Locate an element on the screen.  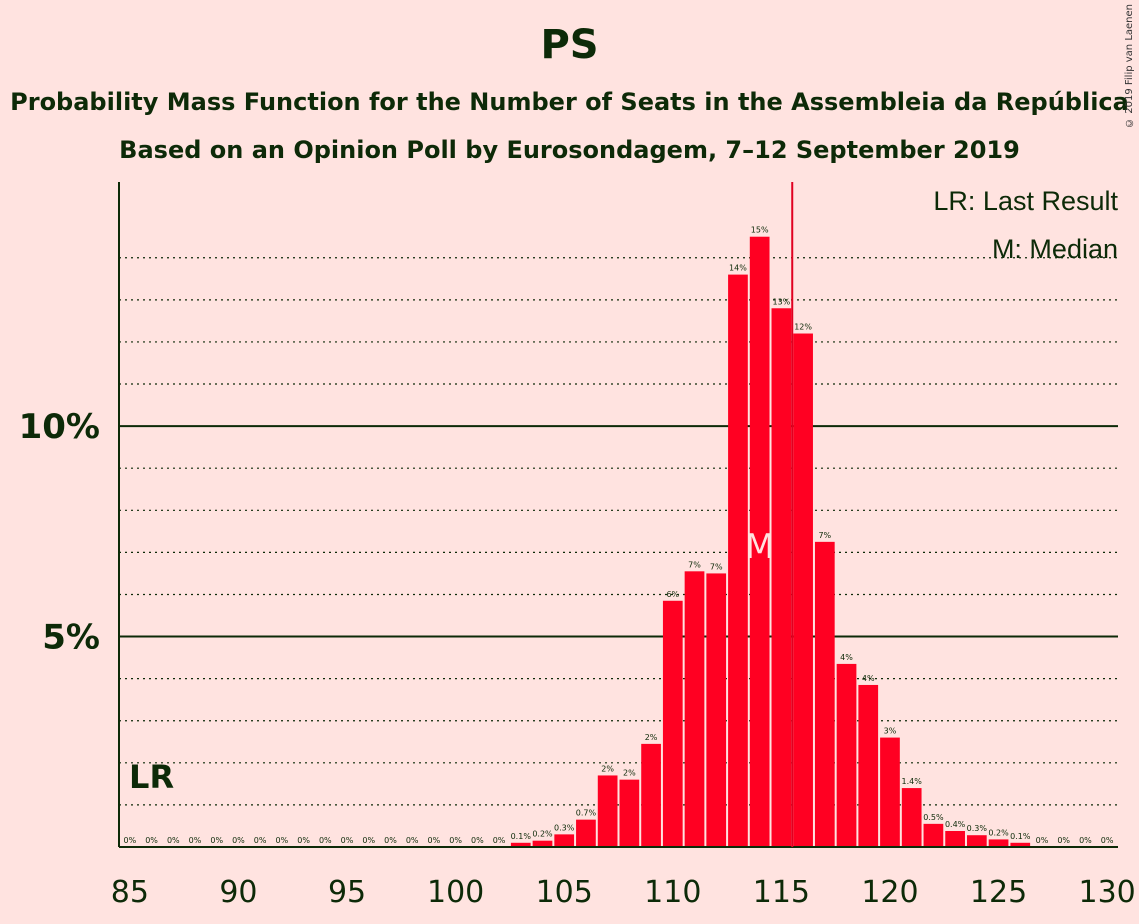
chart-title: PS is located at coordinates (569, 45).